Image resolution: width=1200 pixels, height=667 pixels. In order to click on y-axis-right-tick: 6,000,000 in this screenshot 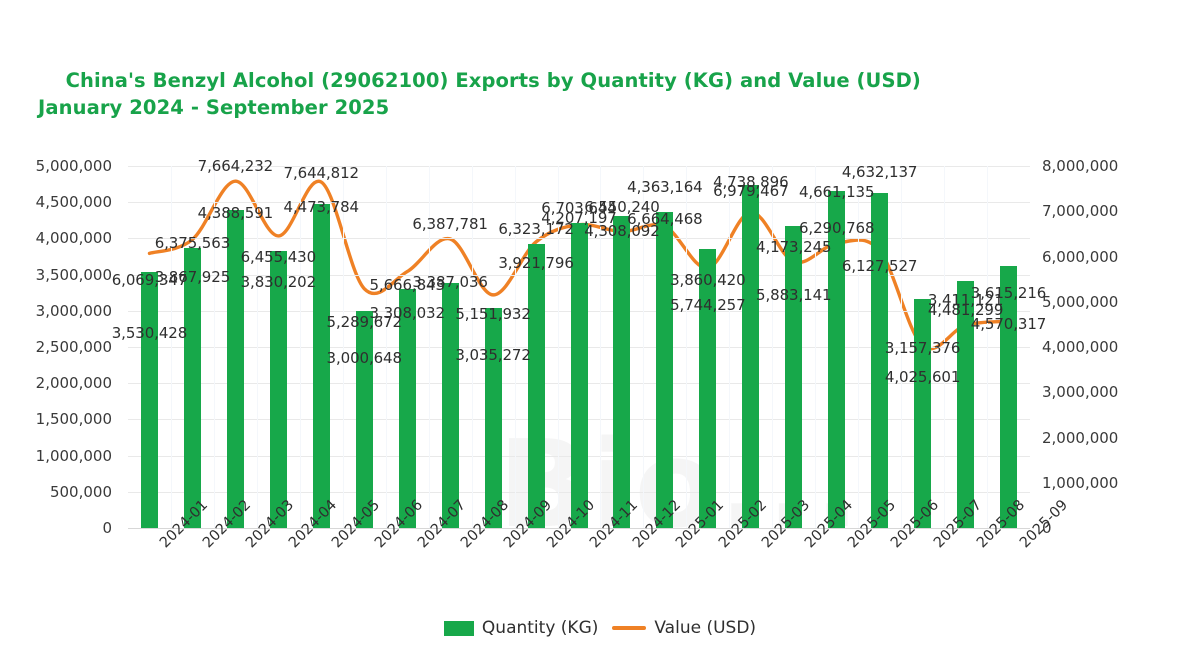, I will do `click(1080, 256)`.